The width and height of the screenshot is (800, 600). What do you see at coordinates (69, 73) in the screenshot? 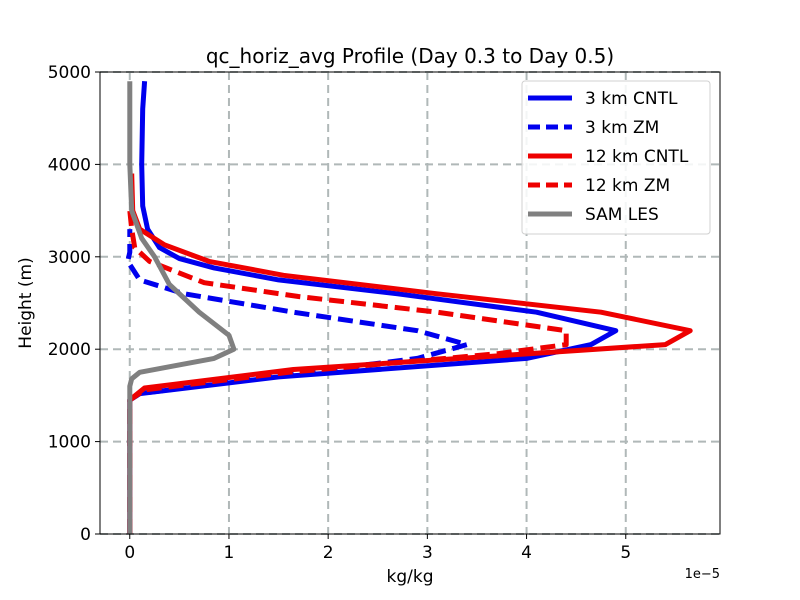
I see `y-tick-label: 5000` at bounding box center [69, 73].